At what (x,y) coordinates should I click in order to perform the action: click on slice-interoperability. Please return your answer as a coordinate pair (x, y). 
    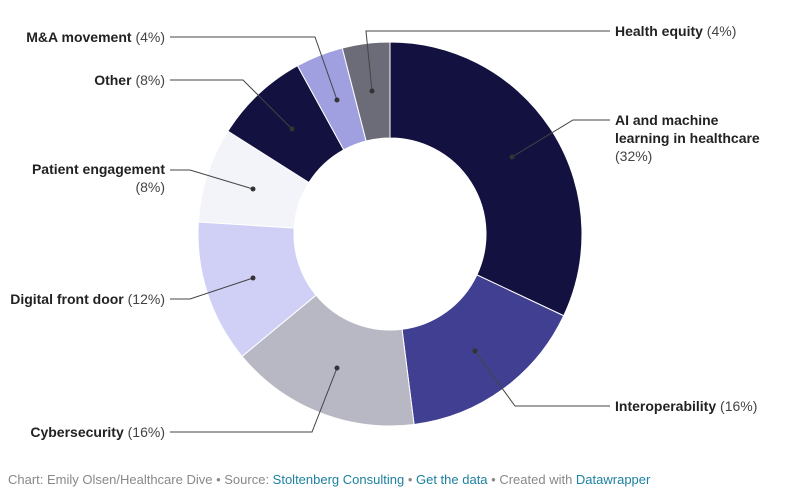
    Looking at the image, I should click on (483, 350).